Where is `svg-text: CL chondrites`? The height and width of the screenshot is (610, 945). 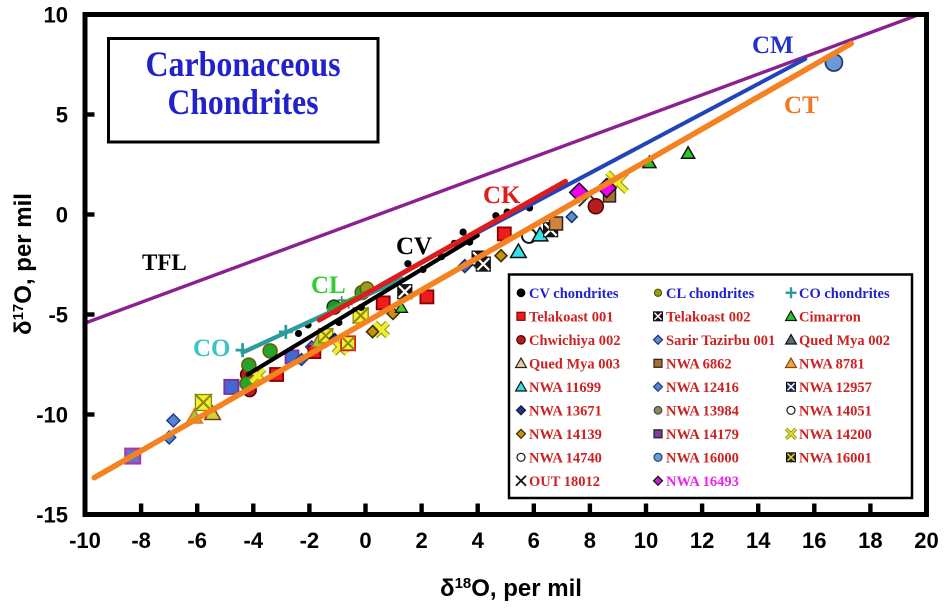
svg-text: CL chondrites is located at coordinates (710, 294).